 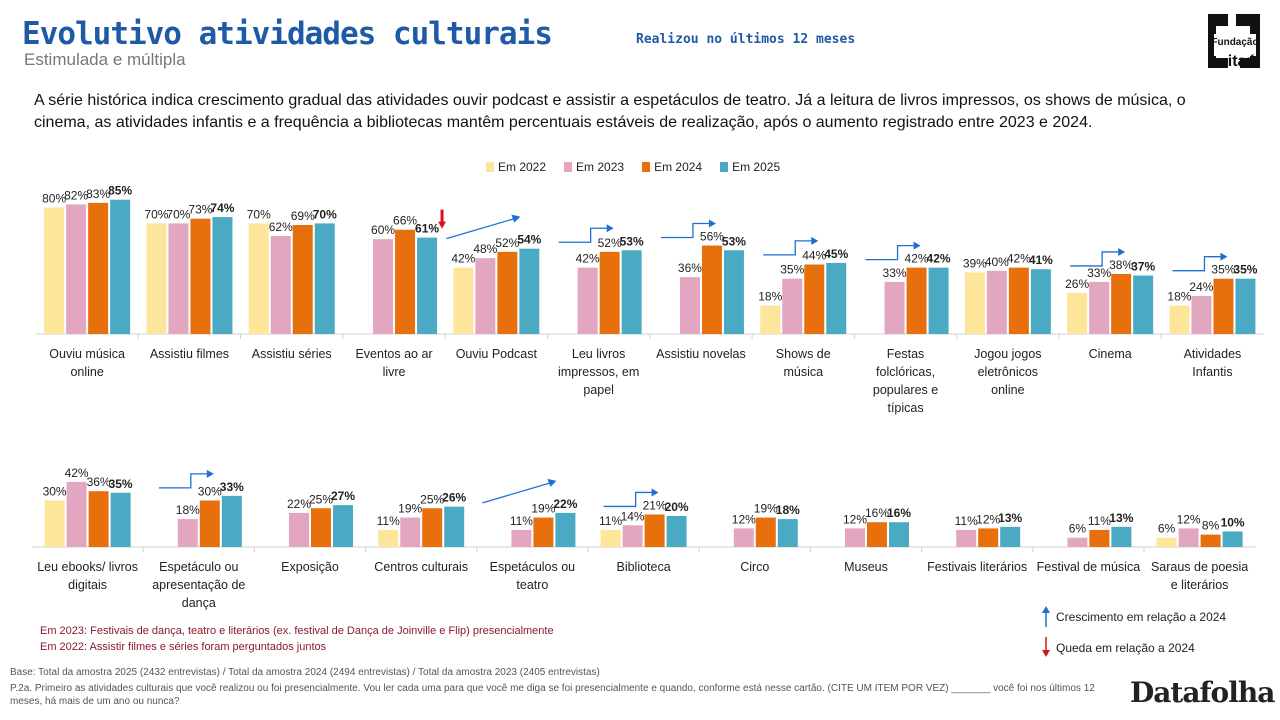 What do you see at coordinates (1212, 372) in the screenshot?
I see `category-label: Infantis` at bounding box center [1212, 372].